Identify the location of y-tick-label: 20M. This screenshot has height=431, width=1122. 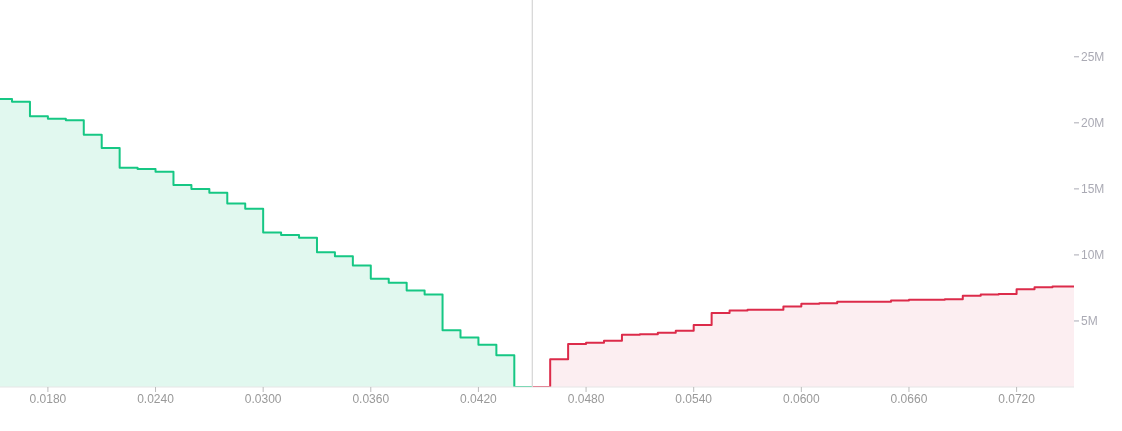
(1093, 123).